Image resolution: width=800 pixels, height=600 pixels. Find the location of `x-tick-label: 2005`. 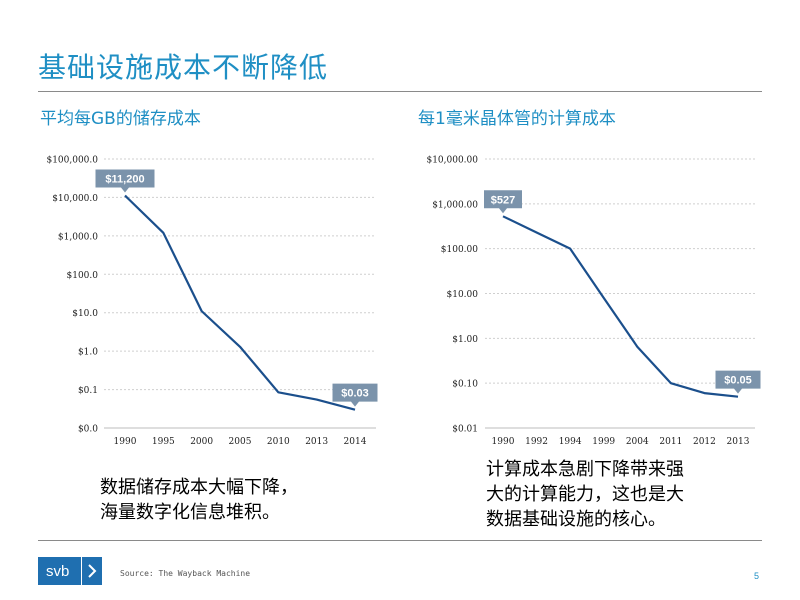

x-tick-label: 2005 is located at coordinates (240, 442).